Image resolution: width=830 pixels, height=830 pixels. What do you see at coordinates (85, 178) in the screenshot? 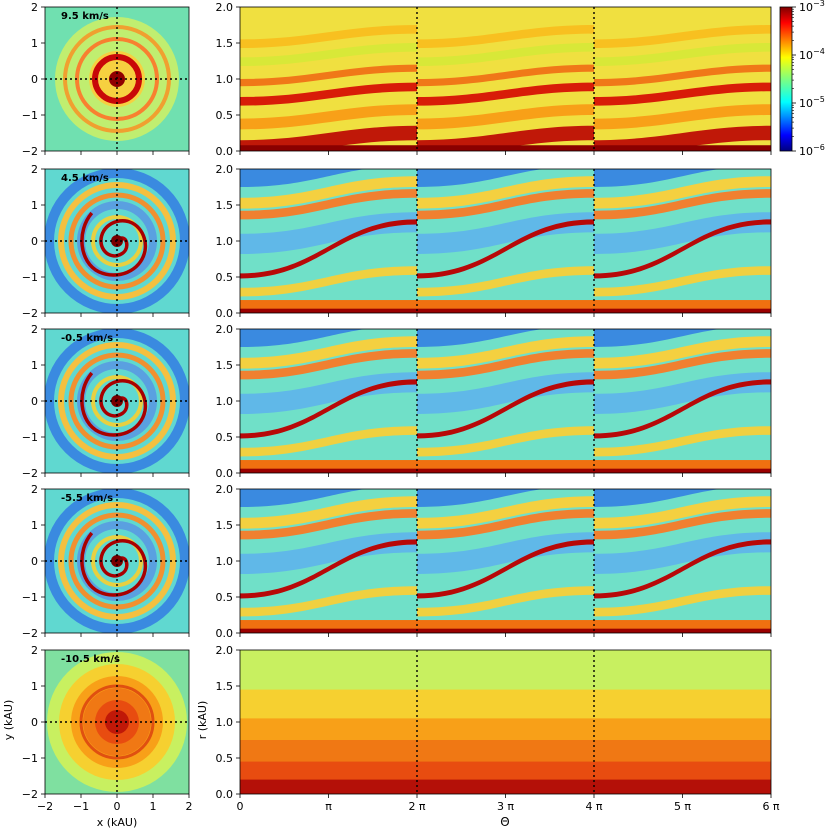
I see `velocity-label: 4.5 km/s` at bounding box center [85, 178].